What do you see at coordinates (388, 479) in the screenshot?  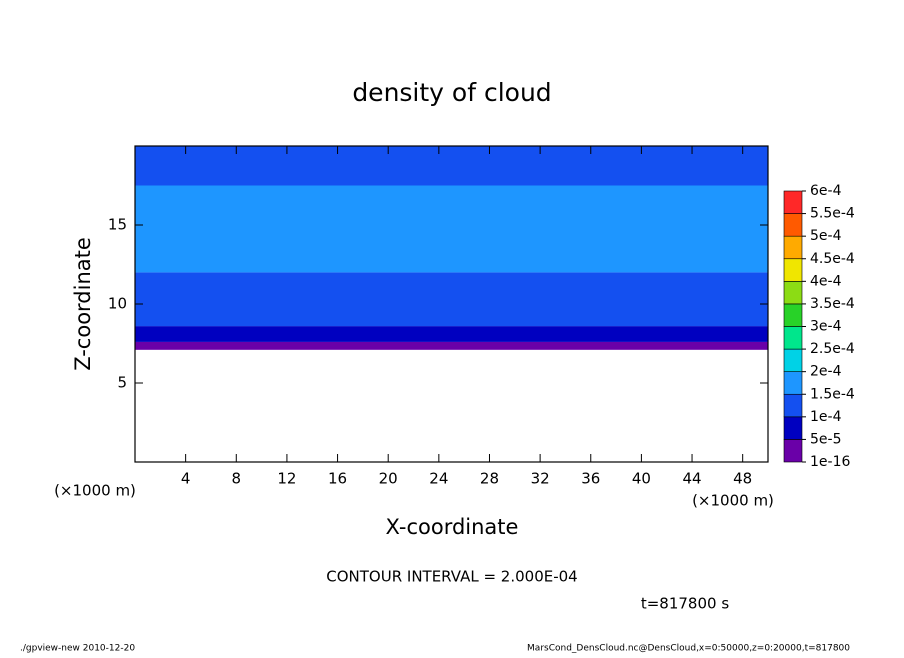 I see `x-tick-label: 20` at bounding box center [388, 479].